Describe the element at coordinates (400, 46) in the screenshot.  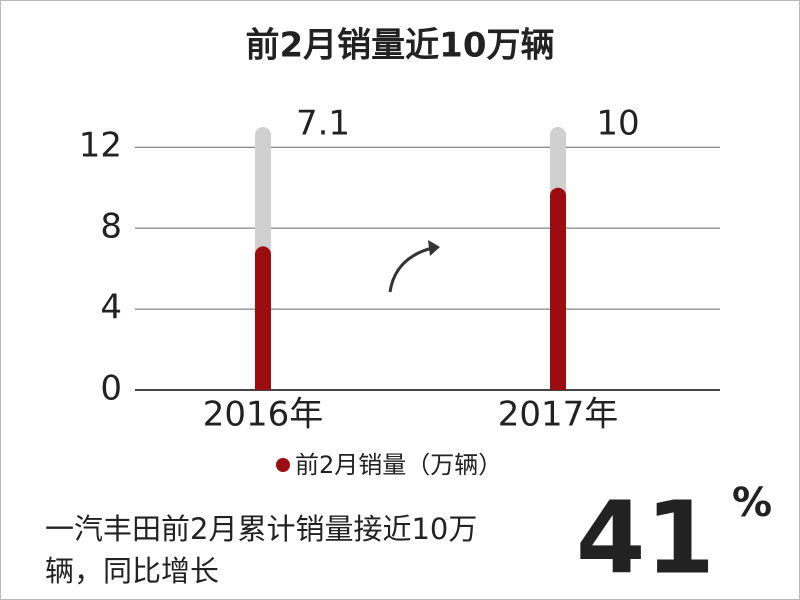
I see `chart-title: 前2月销量近10万辆` at that location.